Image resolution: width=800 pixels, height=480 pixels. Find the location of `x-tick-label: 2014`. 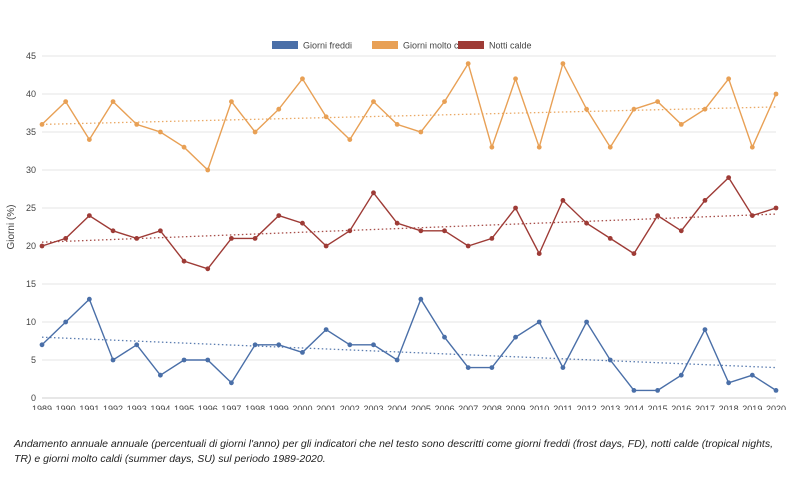

x-tick-label: 2014 is located at coordinates (634, 407).